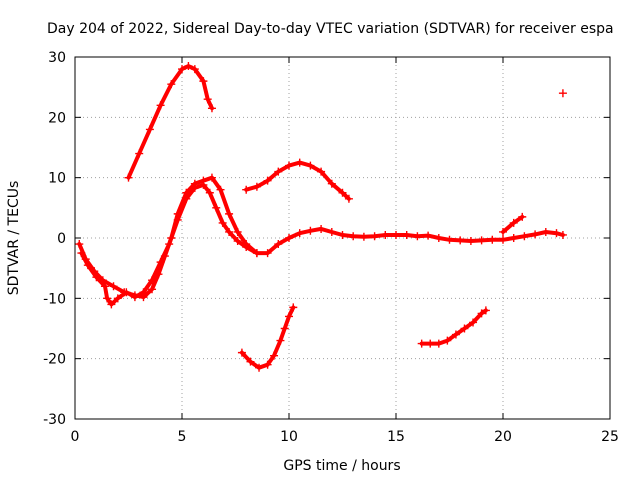  I want to click on y-tick-label: -10, so click(54, 299).